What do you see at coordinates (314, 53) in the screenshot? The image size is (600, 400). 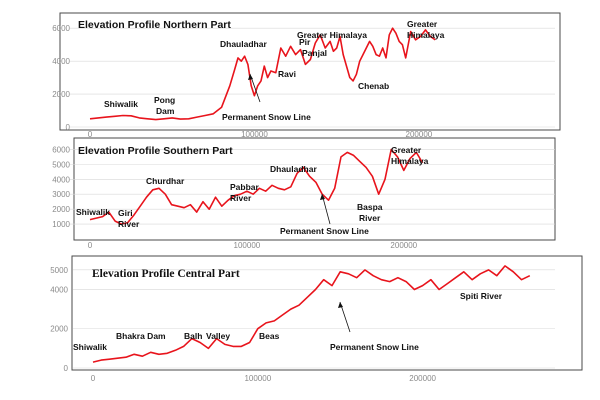 I see `anno-panjal: Panjal` at bounding box center [314, 53].